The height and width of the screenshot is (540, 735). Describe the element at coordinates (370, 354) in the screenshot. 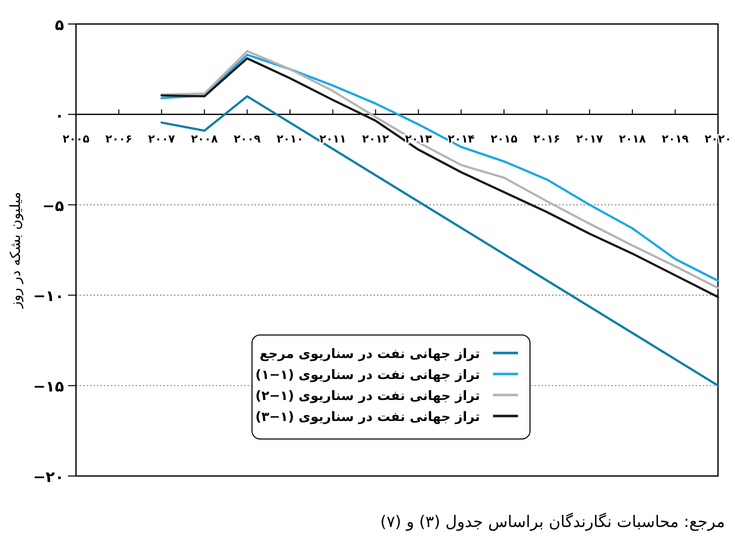

I see `legend-label: تراز جهانی نفت در سناریوی مرجع` at that location.